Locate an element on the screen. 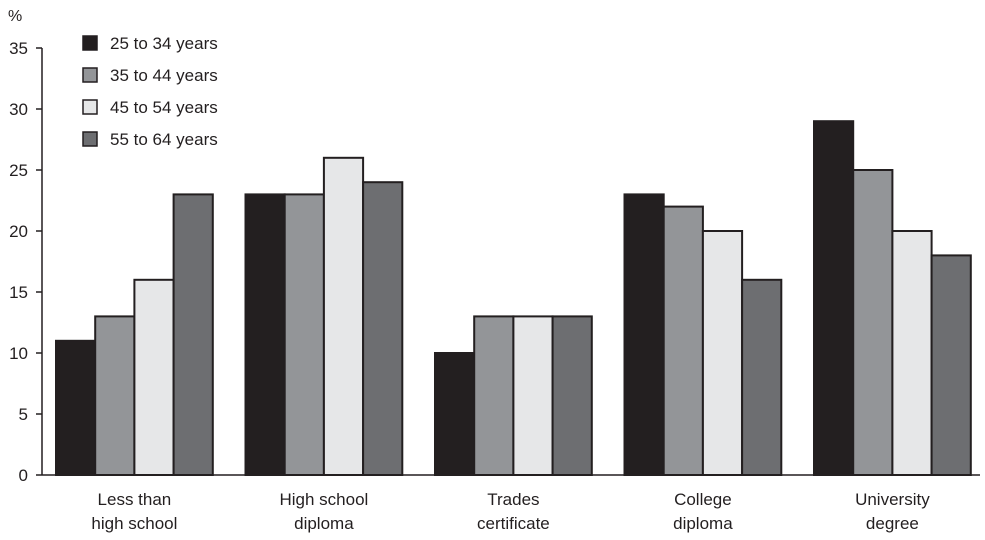  y-tick-label: 5 is located at coordinates (23, 414).